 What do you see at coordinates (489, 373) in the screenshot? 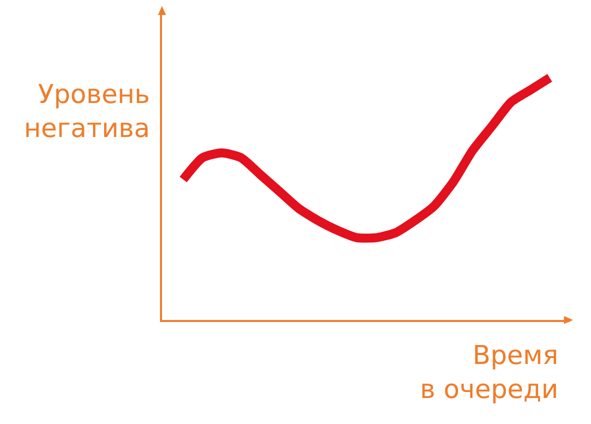
I see `x-axis-title: Время в очереди` at bounding box center [489, 373].